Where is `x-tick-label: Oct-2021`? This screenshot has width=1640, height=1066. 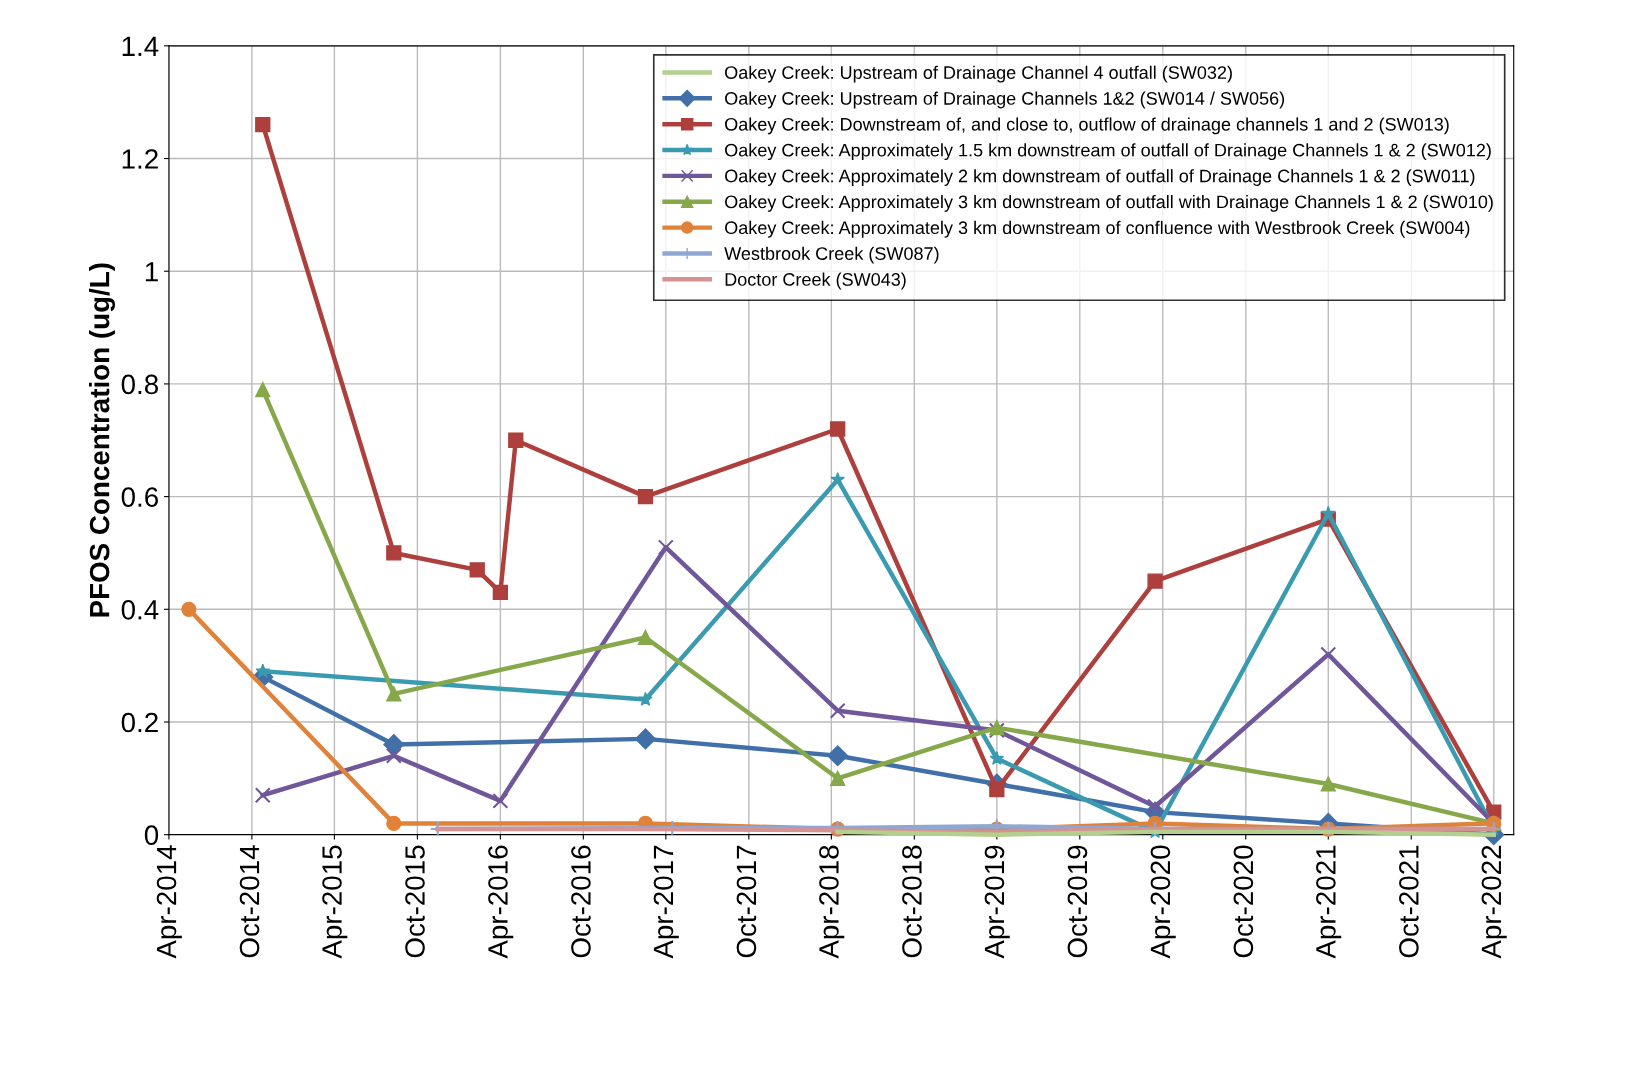 x-tick-label: Oct-2021 is located at coordinates (1409, 901).